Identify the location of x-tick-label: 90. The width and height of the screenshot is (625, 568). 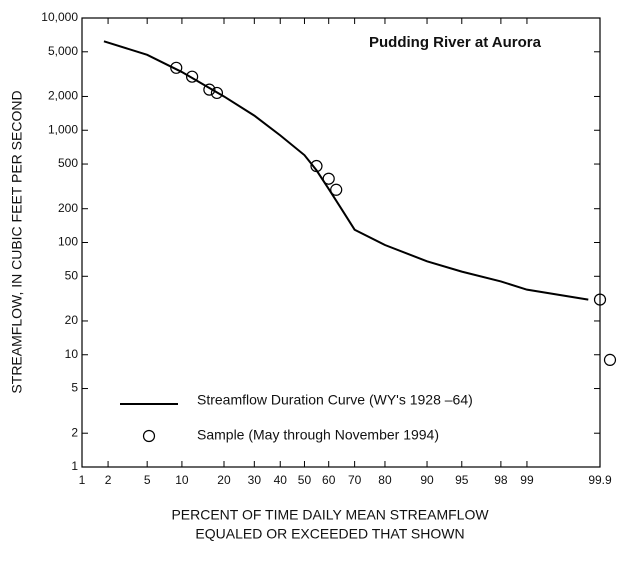
(427, 480).